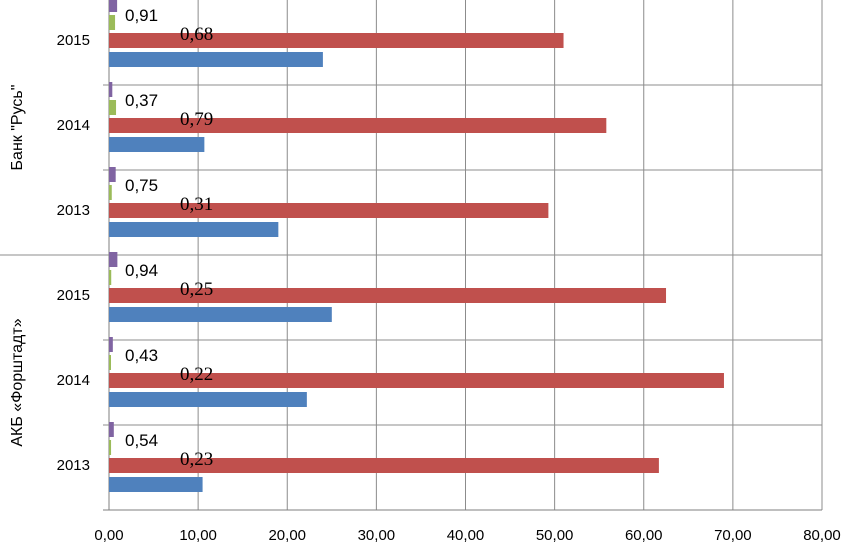 The width and height of the screenshot is (846, 546). What do you see at coordinates (141, 440) in the screenshot?
I see `data-label: 0,54` at bounding box center [141, 440].